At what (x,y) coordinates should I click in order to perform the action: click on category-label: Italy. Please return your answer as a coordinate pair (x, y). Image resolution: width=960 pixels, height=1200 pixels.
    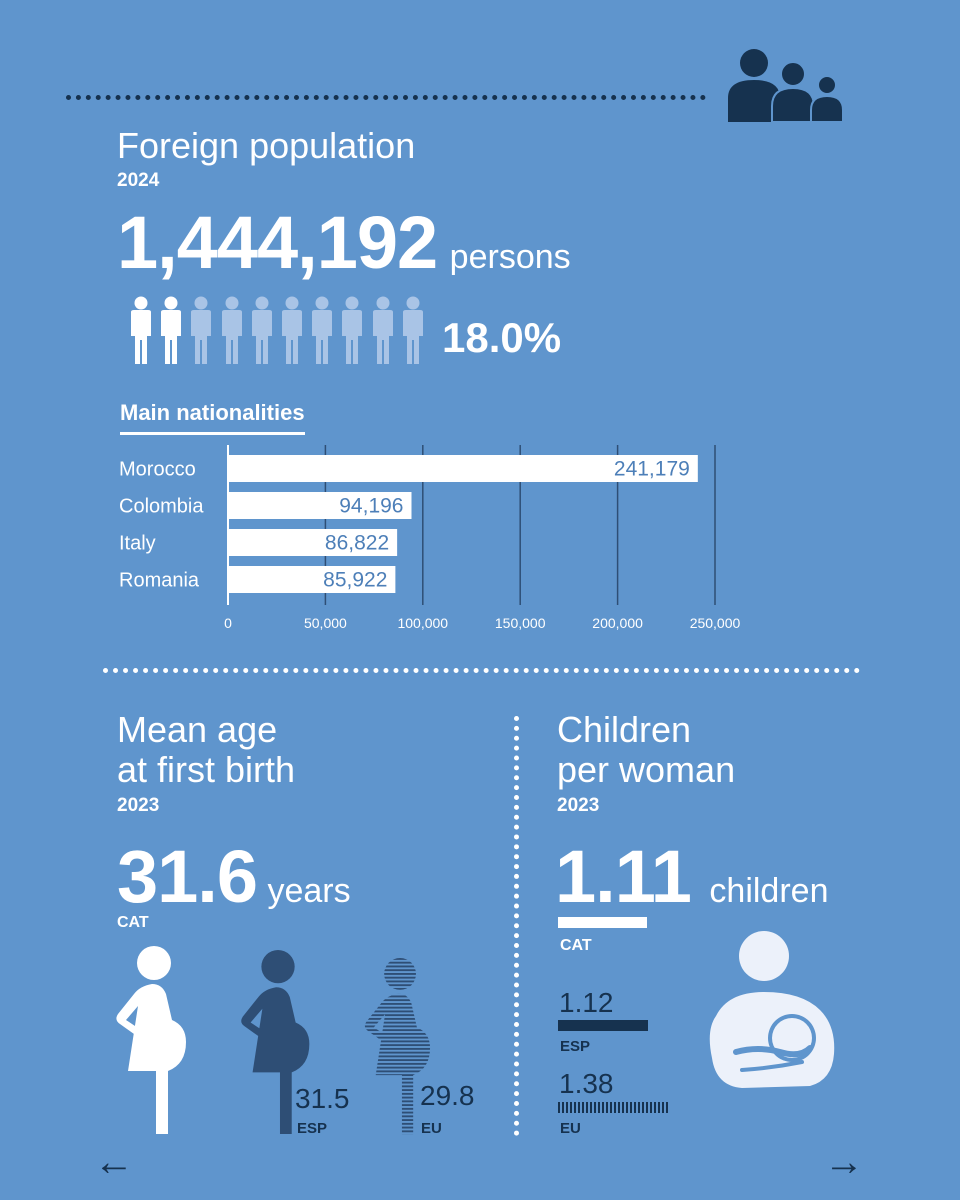
    Looking at the image, I should click on (137, 544).